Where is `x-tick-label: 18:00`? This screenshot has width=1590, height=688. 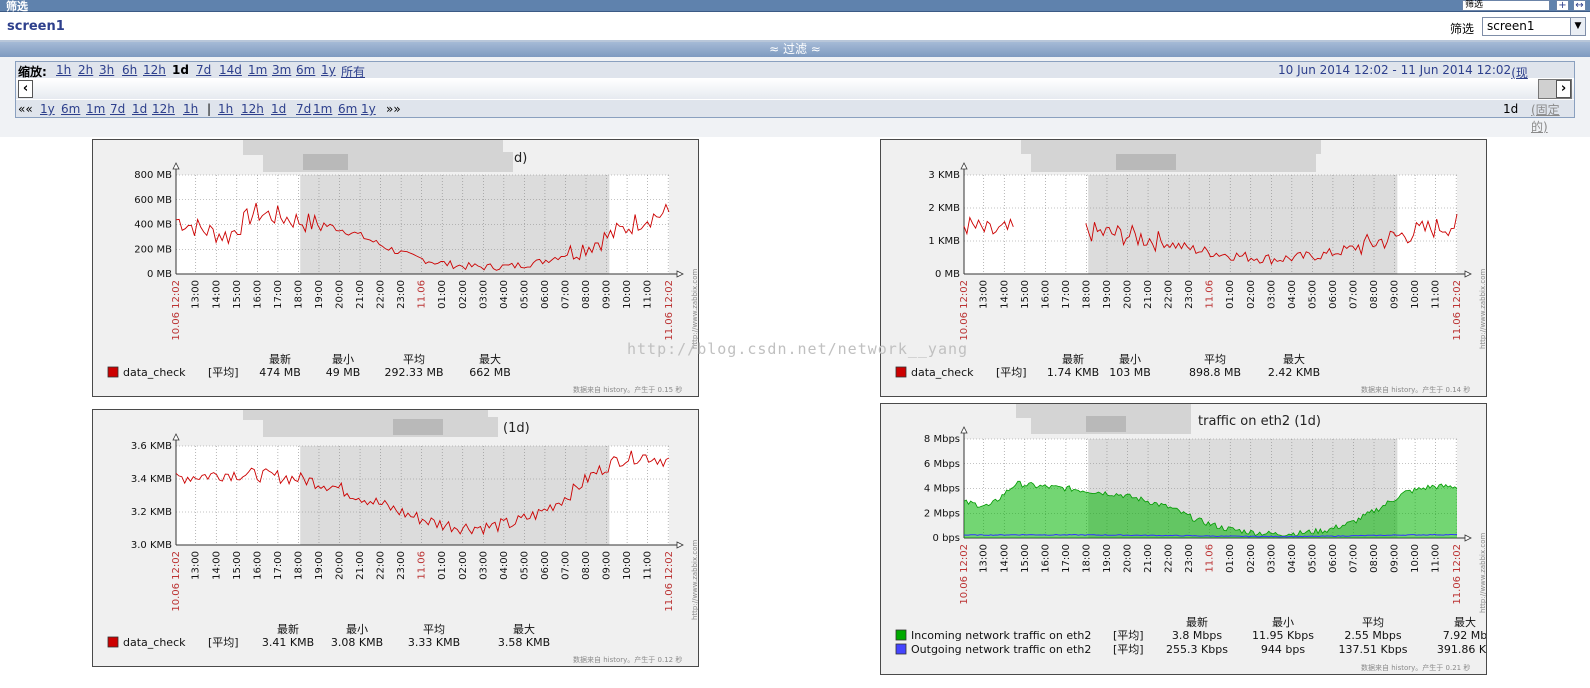
x-tick-label: 18:00 is located at coordinates (1086, 558).